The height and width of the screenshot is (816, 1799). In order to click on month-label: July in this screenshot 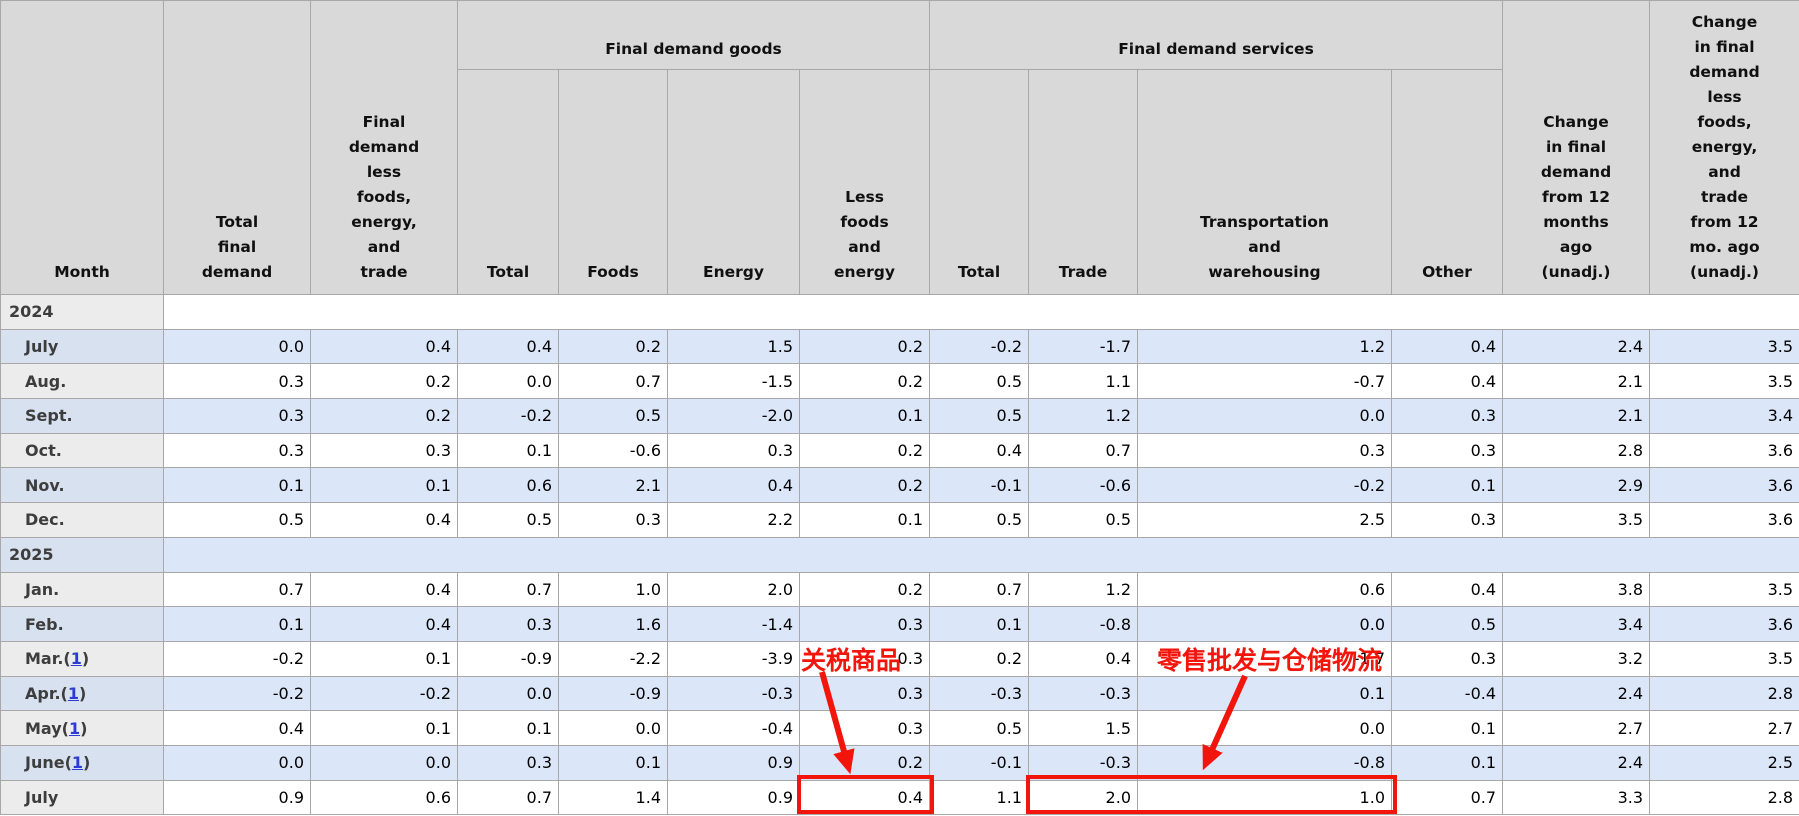, I will do `click(82, 346)`.